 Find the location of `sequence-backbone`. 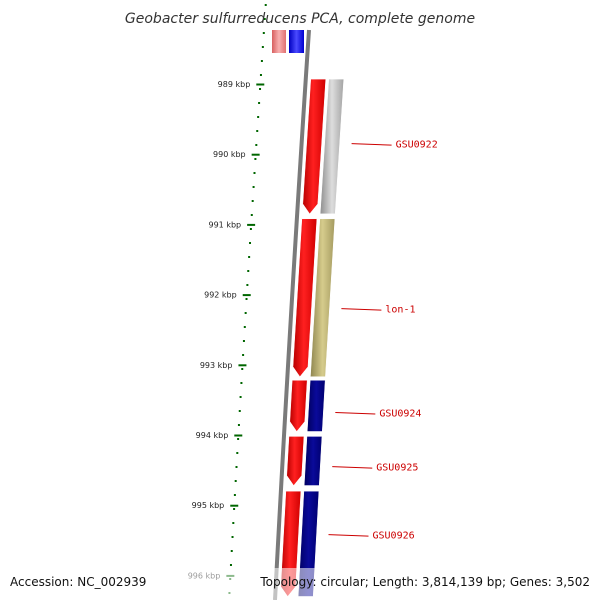

sequence-backbone is located at coordinates (292, 314).